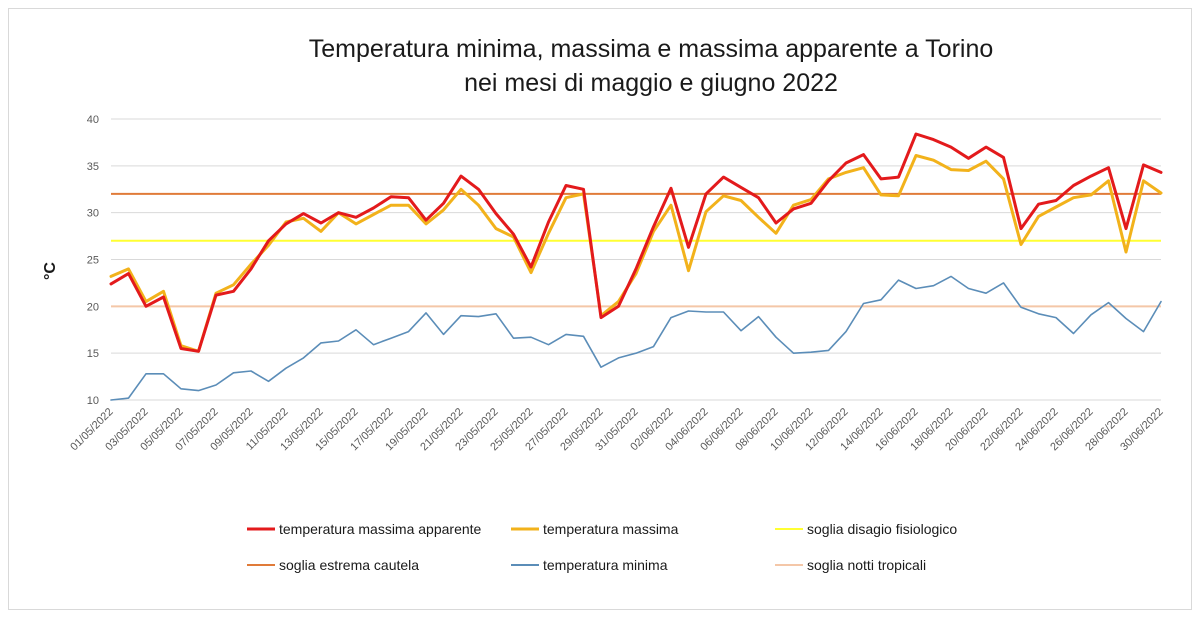  I want to click on y-tick-label: 30, so click(93, 214).